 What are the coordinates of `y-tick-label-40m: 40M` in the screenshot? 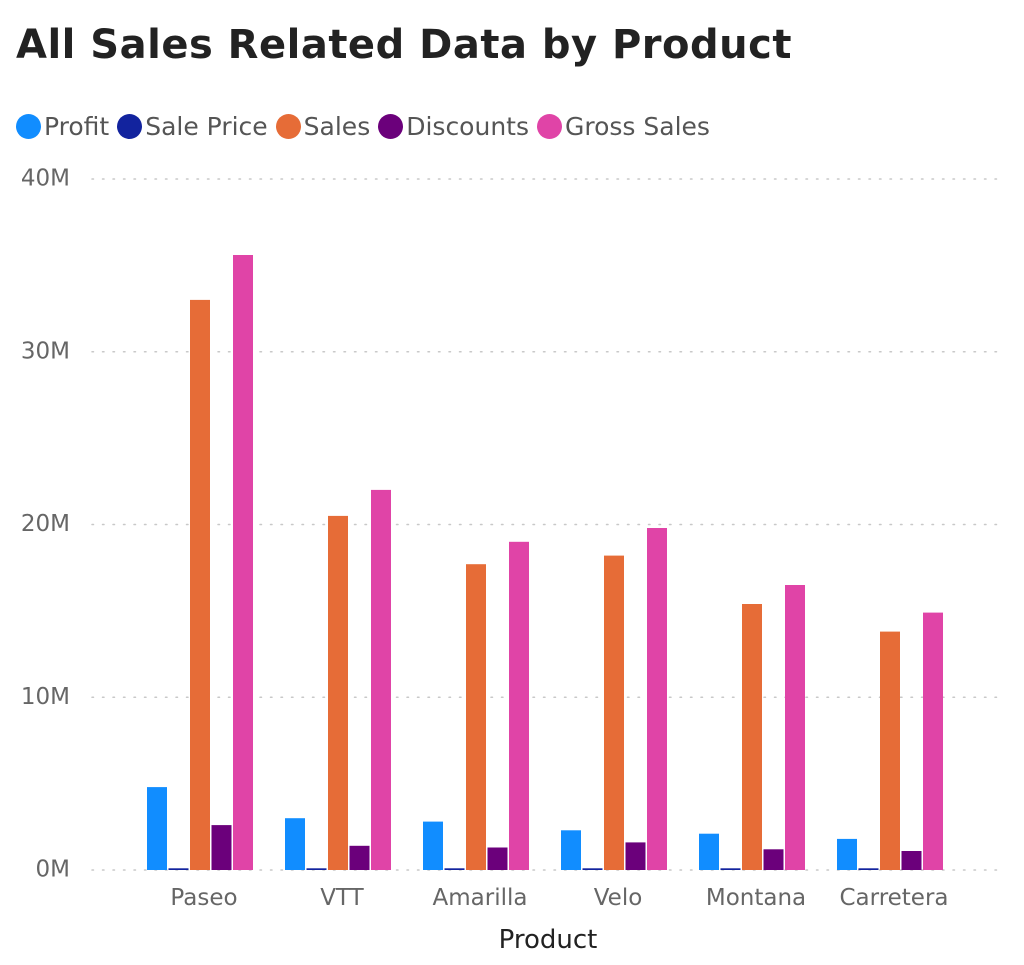 It's located at (45, 179).